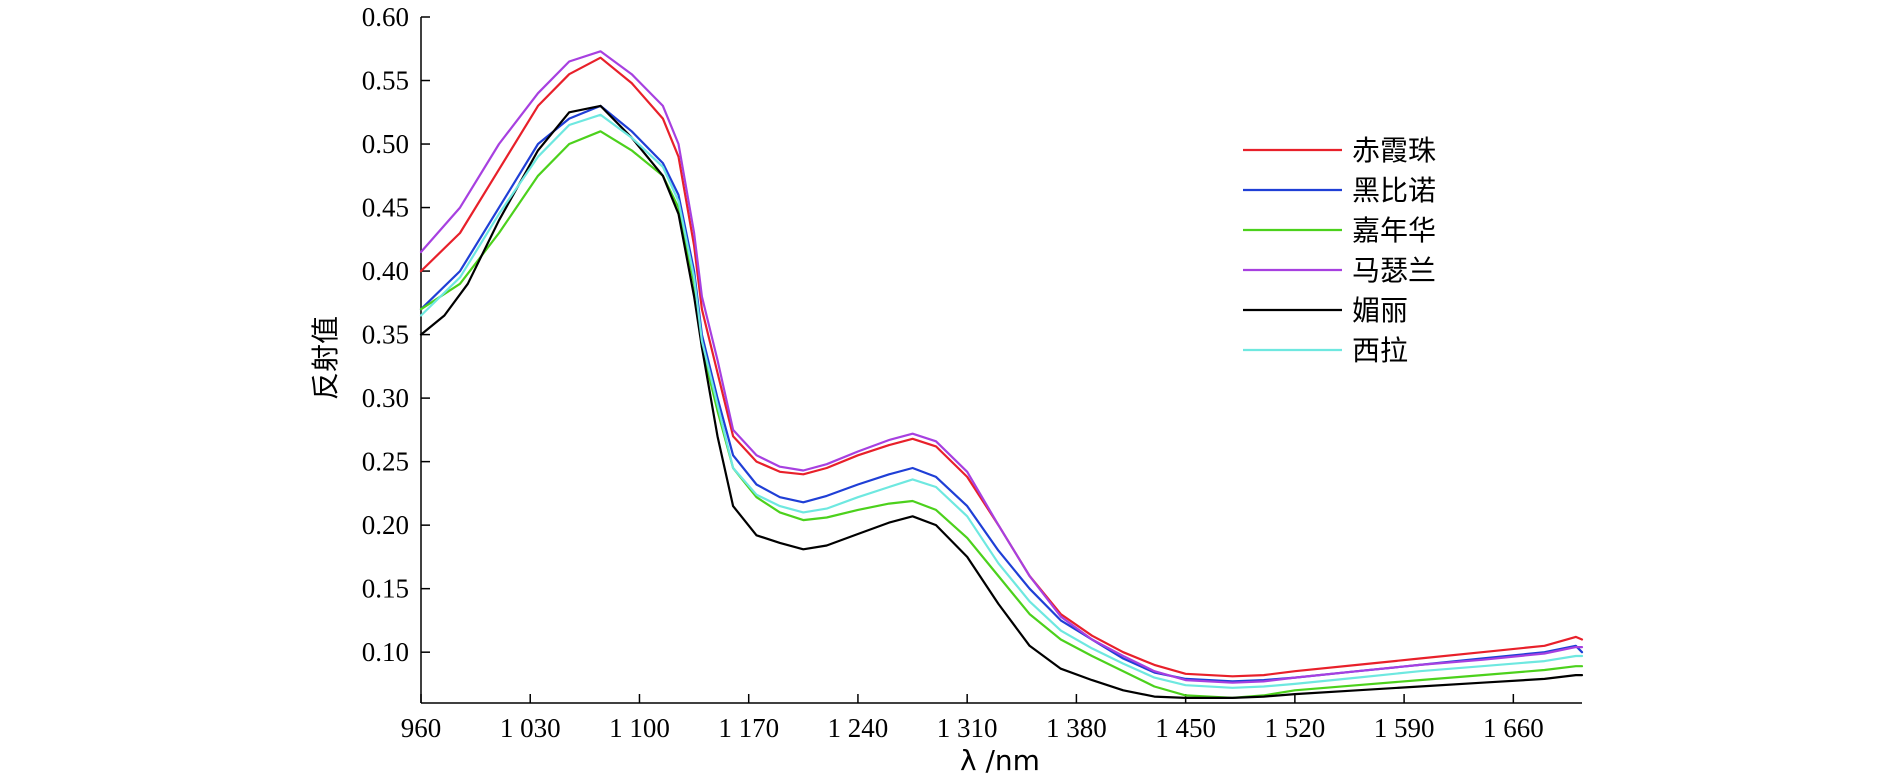 This screenshot has width=1890, height=784. I want to click on x-tick-label: 1 590, so click(1404, 728).